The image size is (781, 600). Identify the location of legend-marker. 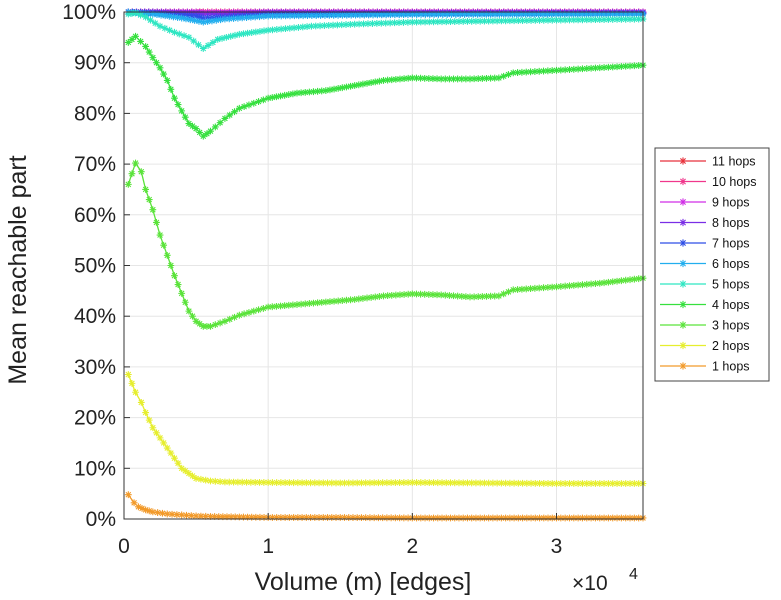
(683, 284).